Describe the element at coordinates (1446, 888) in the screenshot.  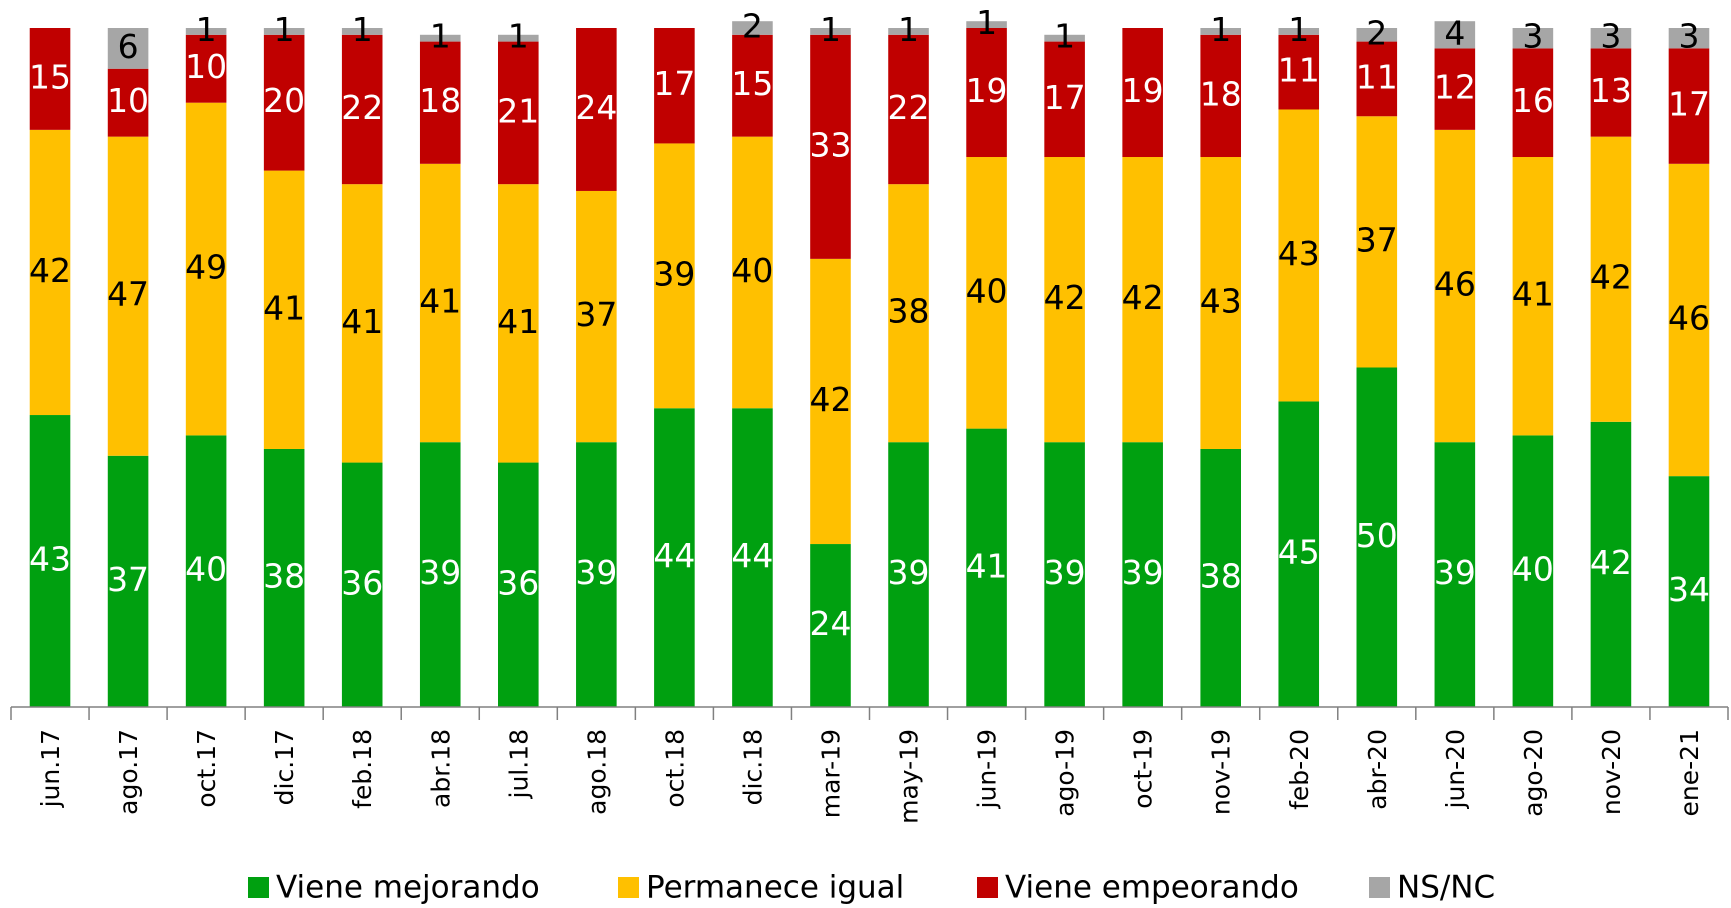
I see `legend-label: NS/NC` at that location.